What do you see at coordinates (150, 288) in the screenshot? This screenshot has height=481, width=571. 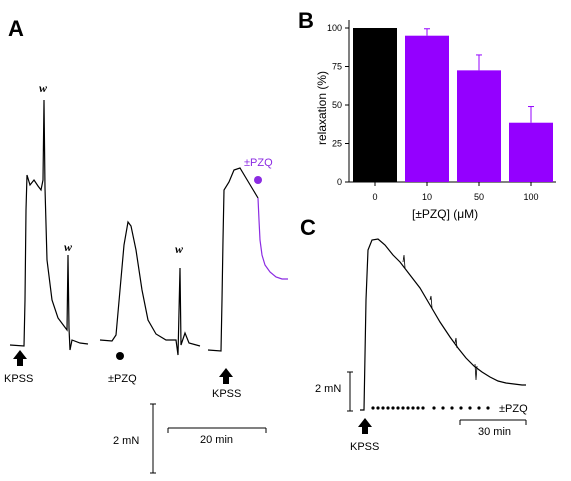 I see `trace-a2` at bounding box center [150, 288].